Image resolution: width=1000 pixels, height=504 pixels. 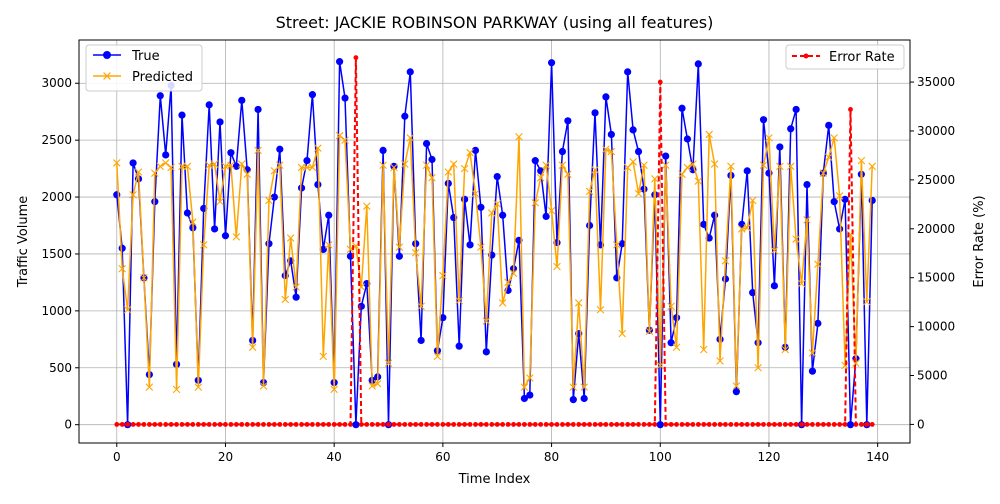 I want to click on y2-tick-label: 30000, so click(x=936, y=131).